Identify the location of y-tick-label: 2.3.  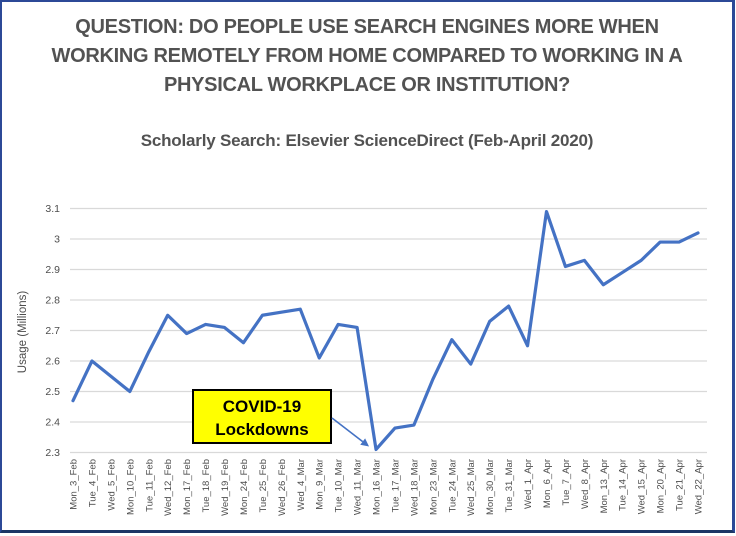
(52, 453).